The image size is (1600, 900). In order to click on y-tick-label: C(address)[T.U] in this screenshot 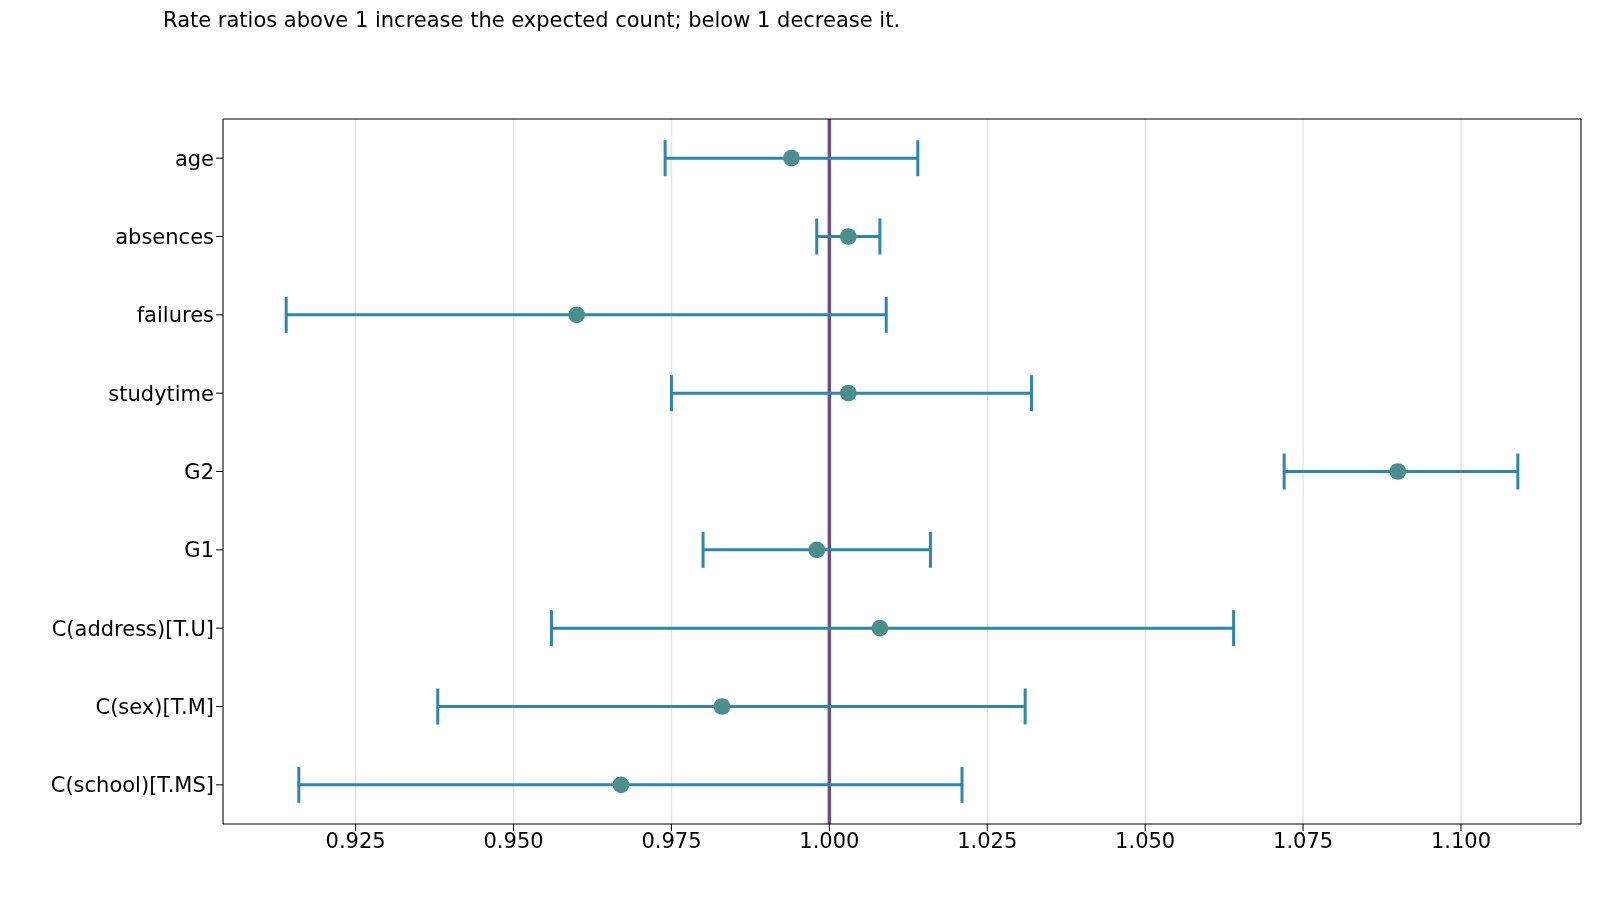, I will do `click(132, 628)`.